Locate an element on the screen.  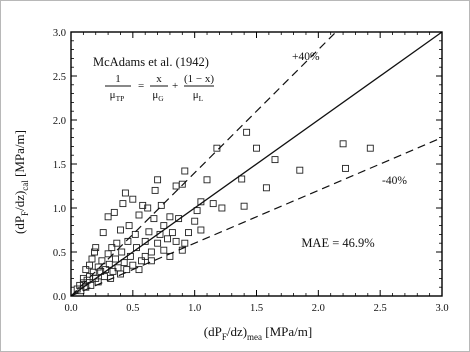
x-tick-label: 3.0 is located at coordinates (441, 308).